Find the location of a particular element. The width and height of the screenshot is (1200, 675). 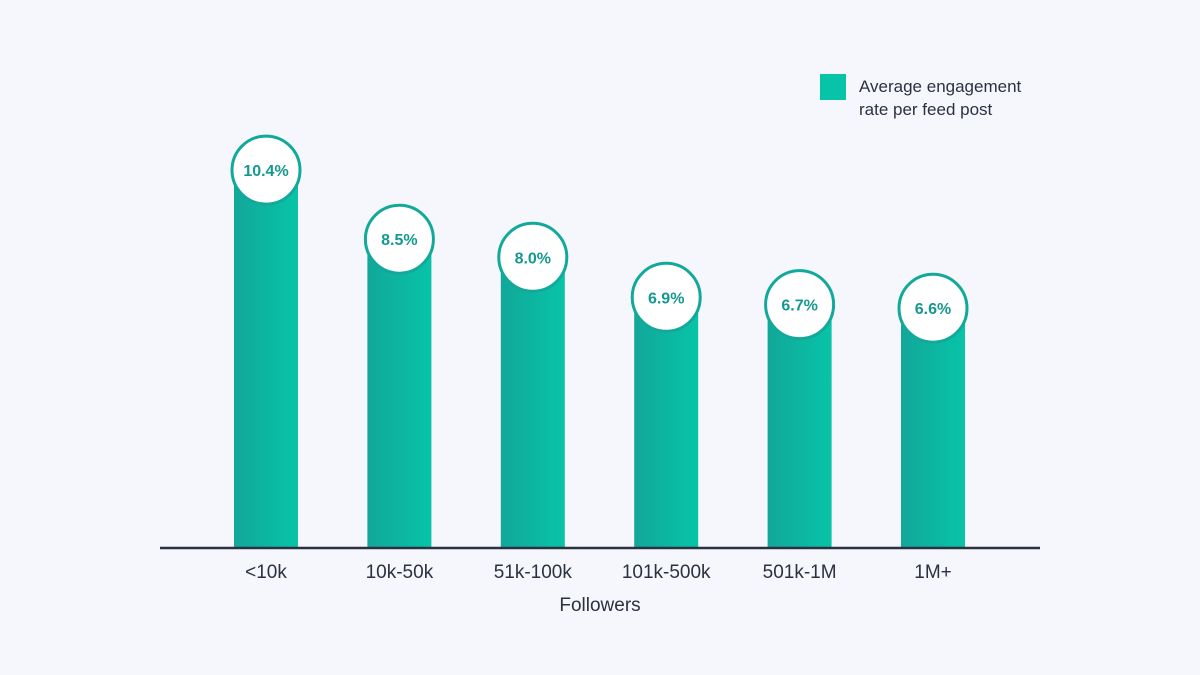

value-label-4: 6.7% is located at coordinates (799, 306).